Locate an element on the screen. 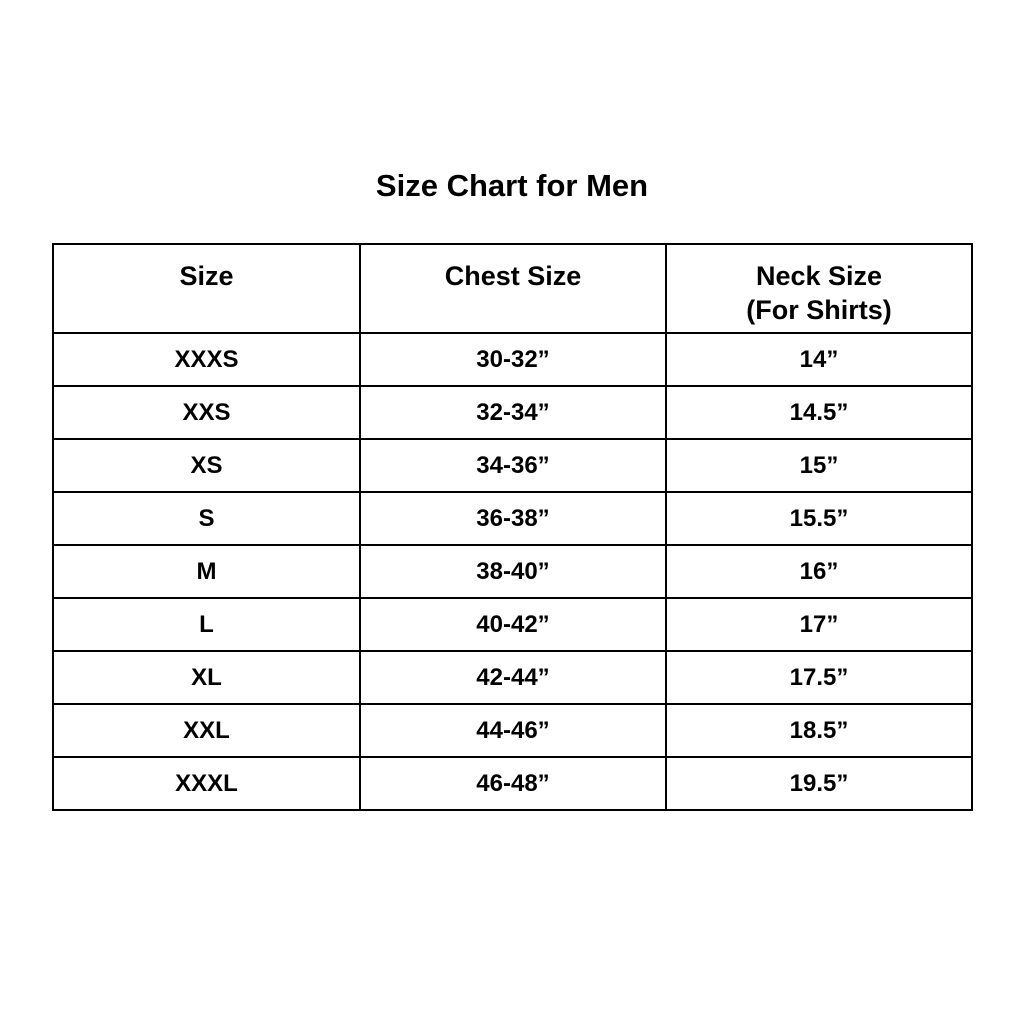  table-row: S 36-38” 15.5” is located at coordinates (512, 518).